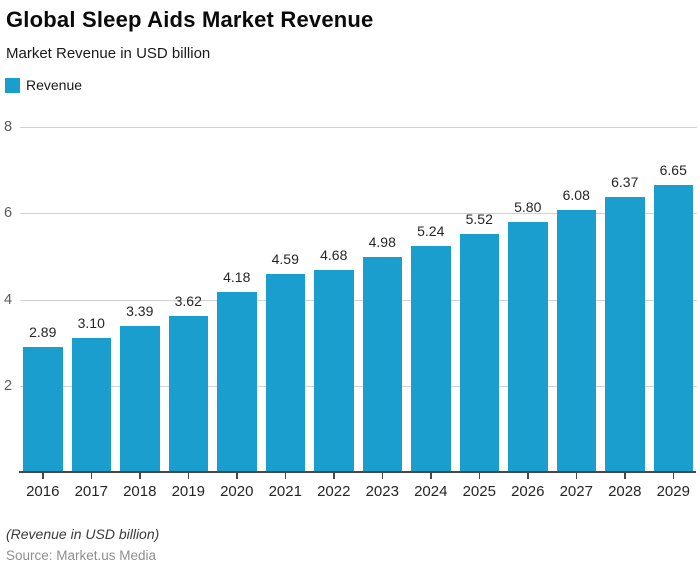  Describe the element at coordinates (108, 53) in the screenshot. I see `chart-subtitle: Market Revenue in USD billion` at that location.